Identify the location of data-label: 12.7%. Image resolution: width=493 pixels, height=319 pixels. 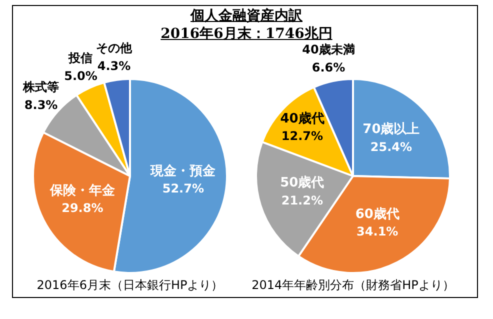
(302, 136).